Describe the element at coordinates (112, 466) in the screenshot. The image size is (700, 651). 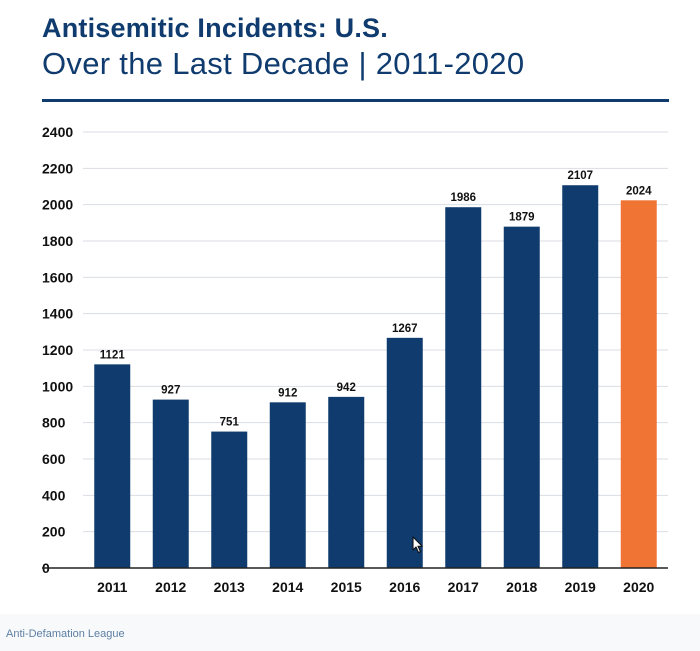
I see `bar-2011` at that location.